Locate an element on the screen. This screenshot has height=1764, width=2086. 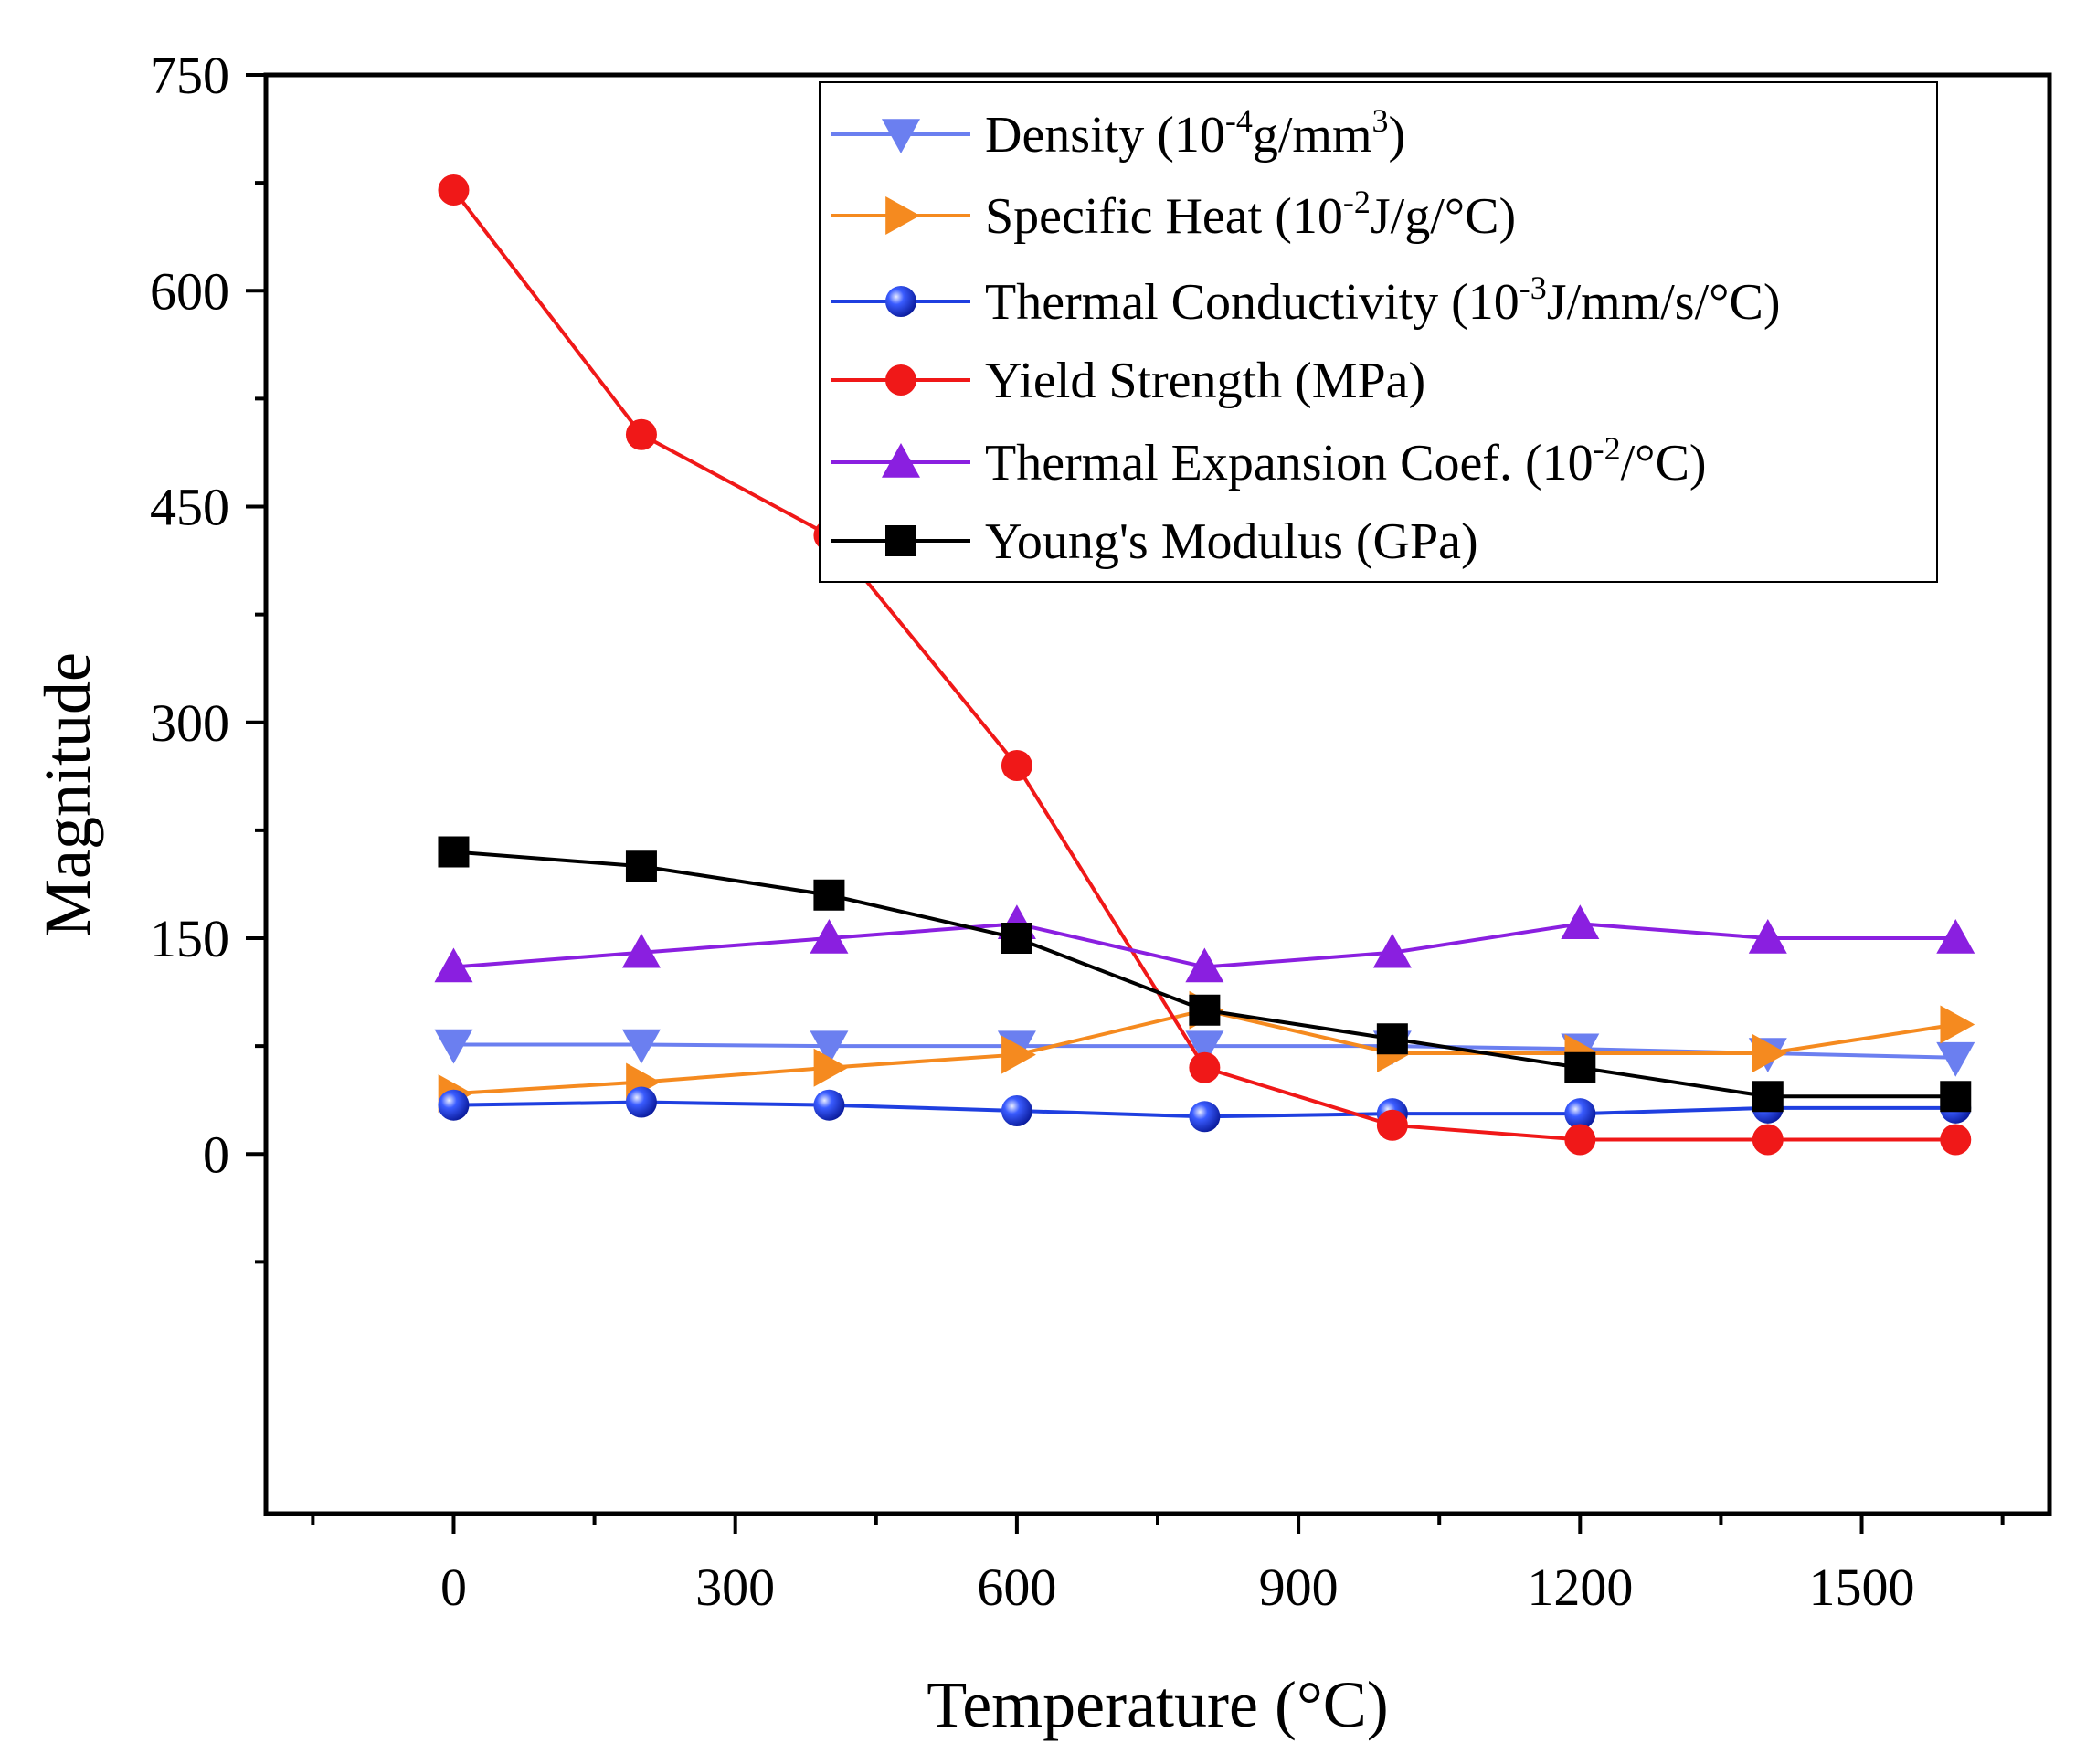
legend-entry: Thermal Conductivity (10-3J/mm/s/°C) is located at coordinates (1306, 300).